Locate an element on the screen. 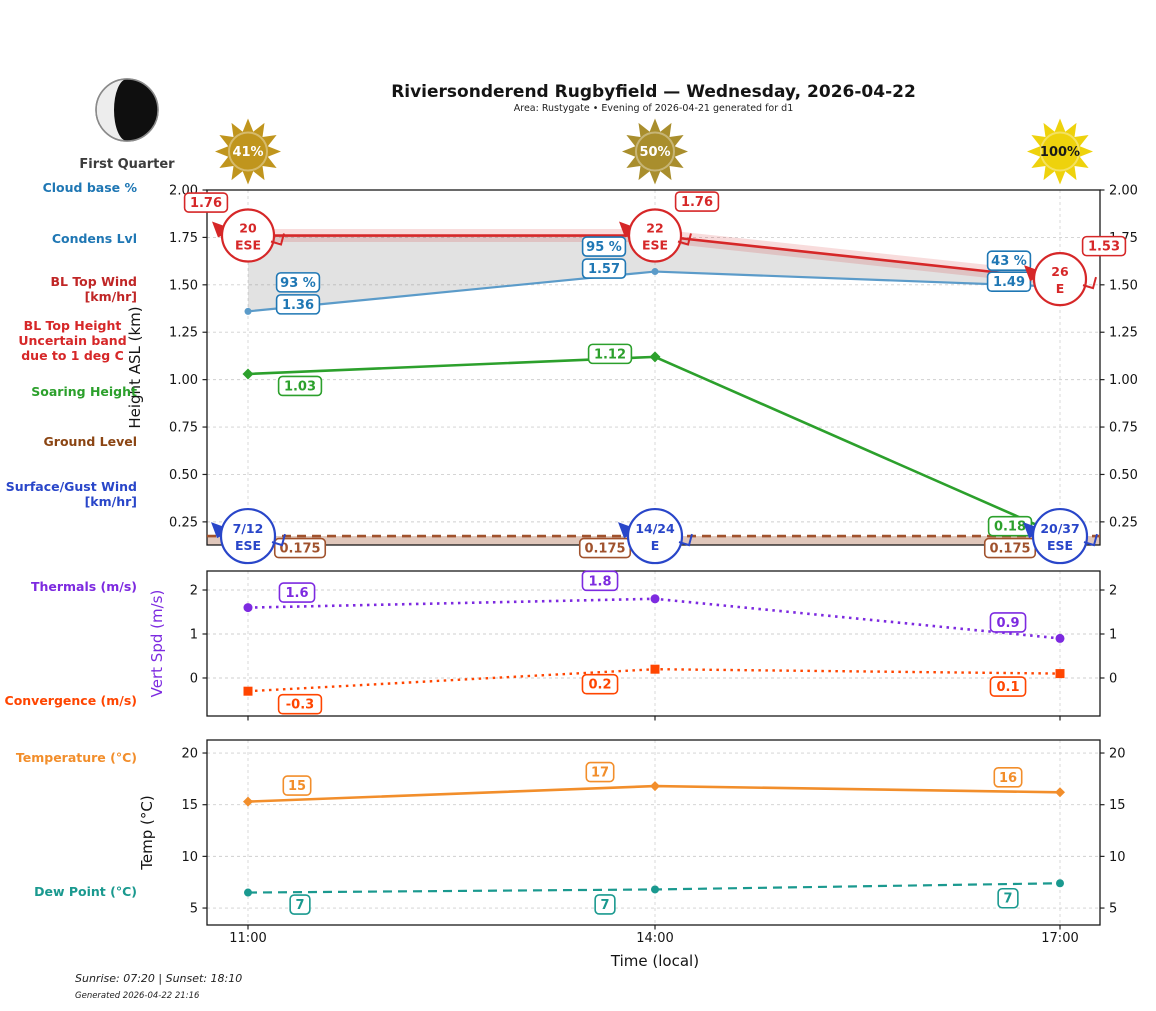  value-label: 0.2 is located at coordinates (600, 684).